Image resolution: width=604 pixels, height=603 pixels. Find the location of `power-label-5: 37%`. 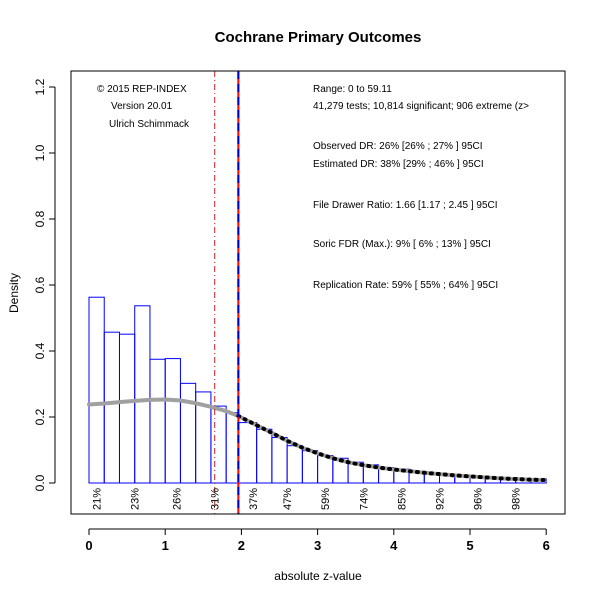

power-label-5: 37% is located at coordinates (254, 499).